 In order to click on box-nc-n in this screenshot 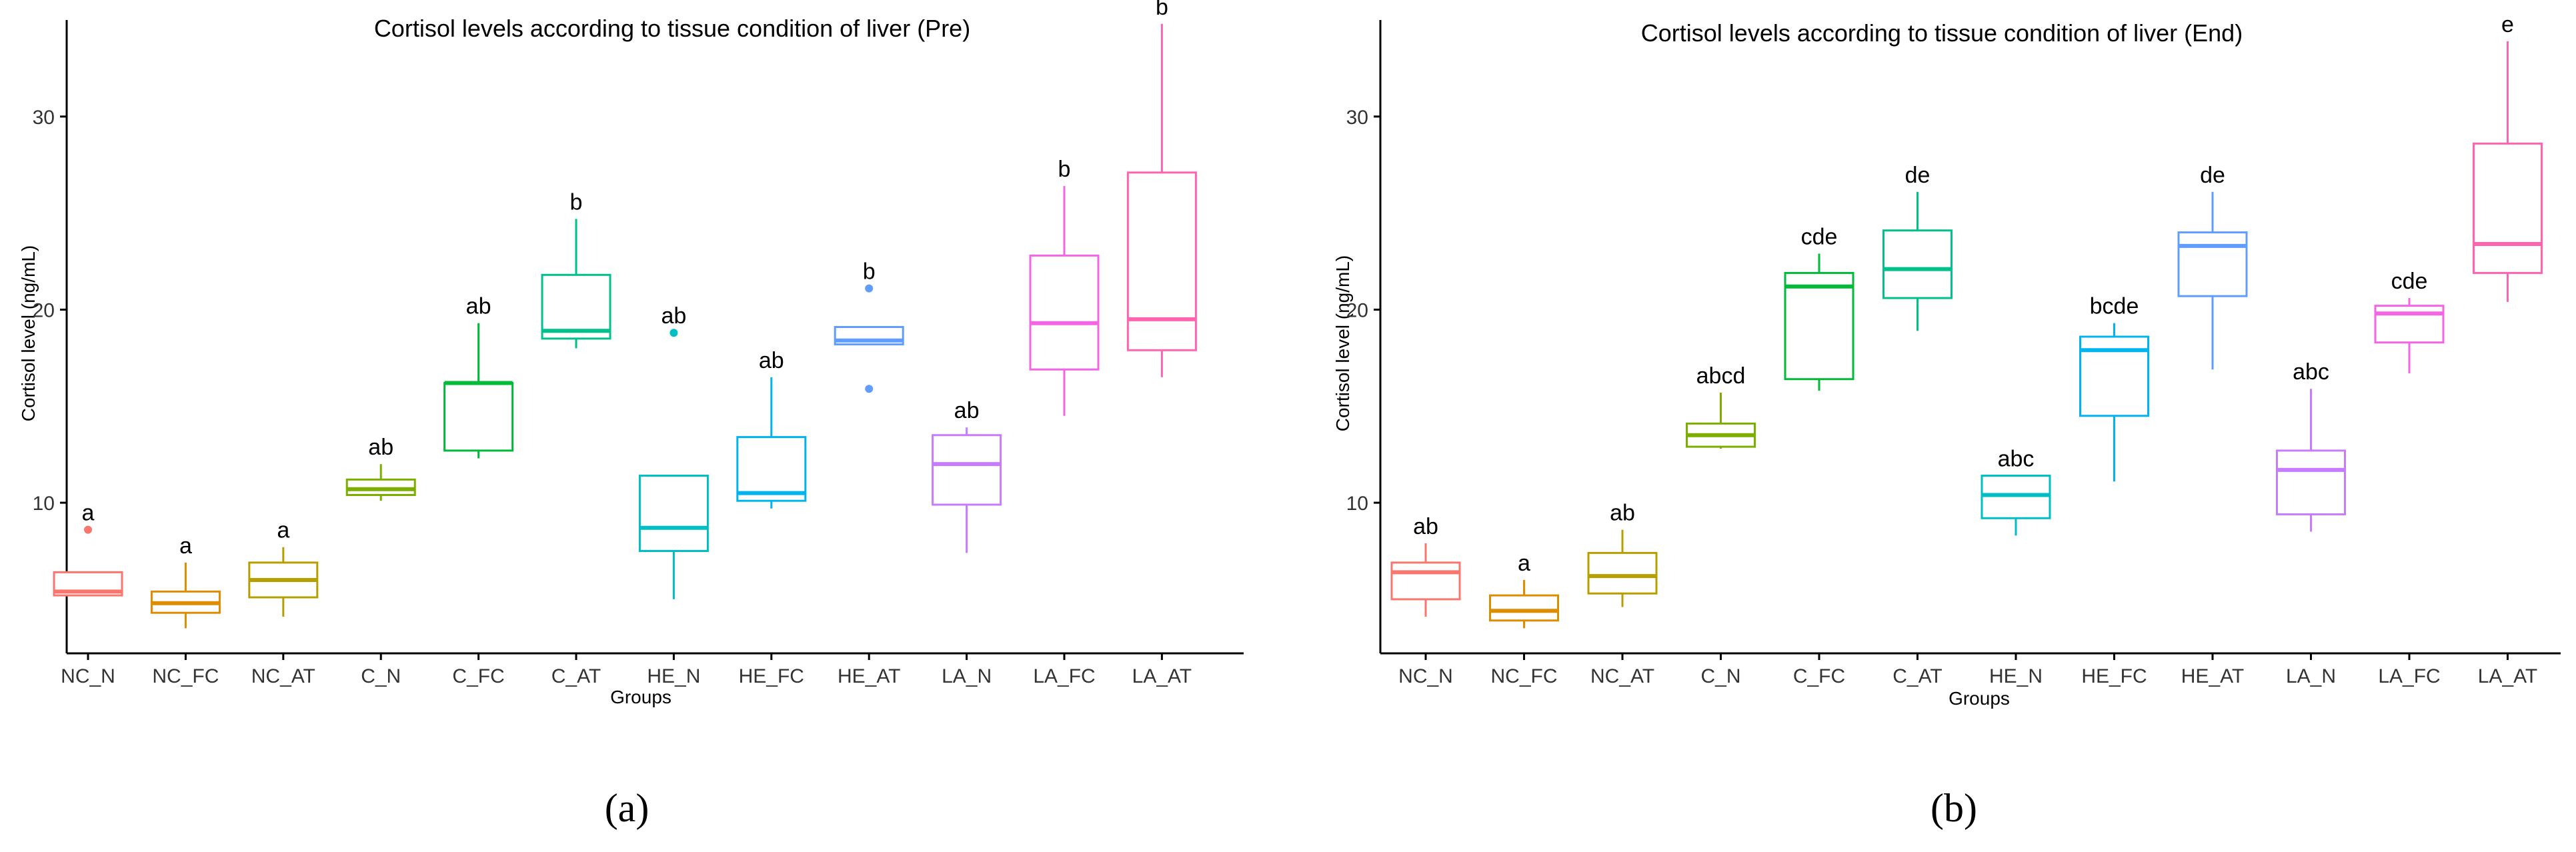, I will do `click(88, 561)`.